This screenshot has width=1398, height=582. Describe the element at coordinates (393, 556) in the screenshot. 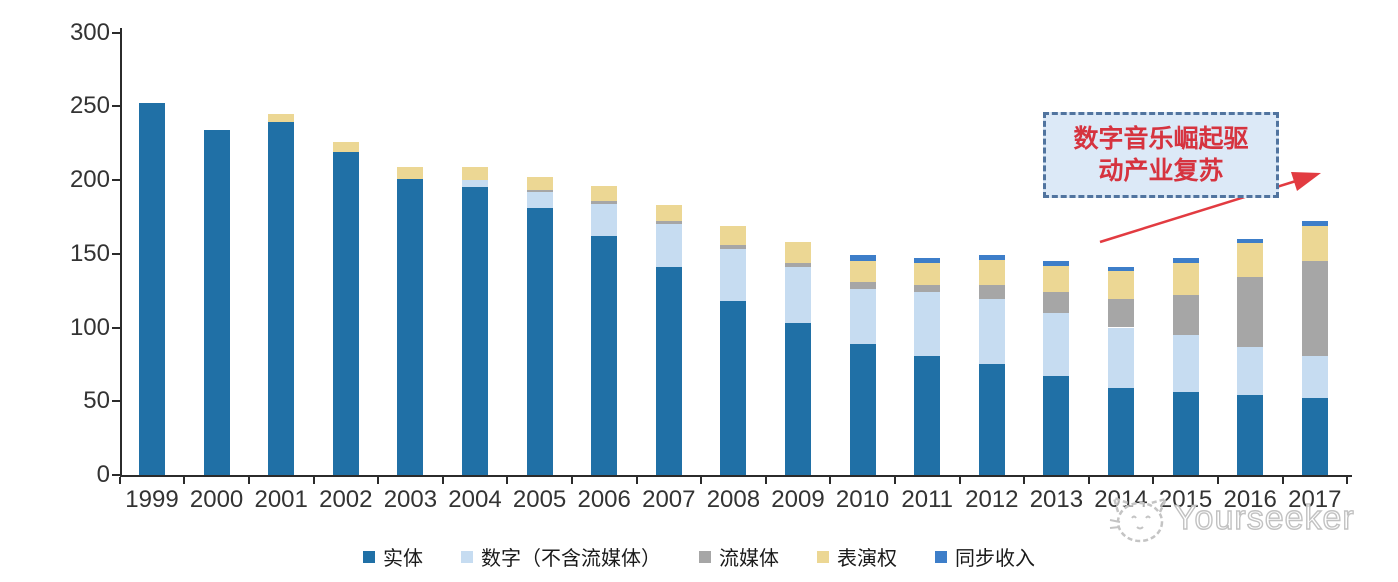

I see `legend-item-physical: 实体` at that location.